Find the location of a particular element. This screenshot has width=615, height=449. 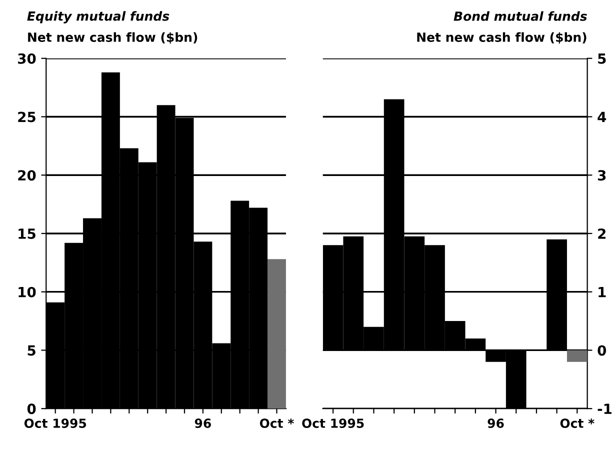

y-tick-label: 15 is located at coordinates (27, 233).